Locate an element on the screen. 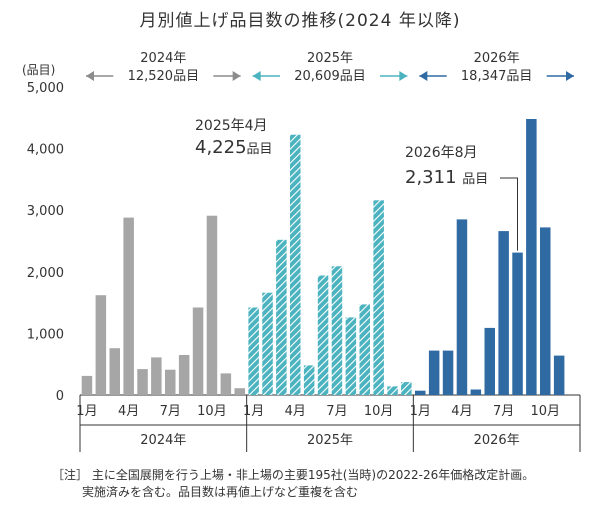  bar-2025年-12 is located at coordinates (406, 388).